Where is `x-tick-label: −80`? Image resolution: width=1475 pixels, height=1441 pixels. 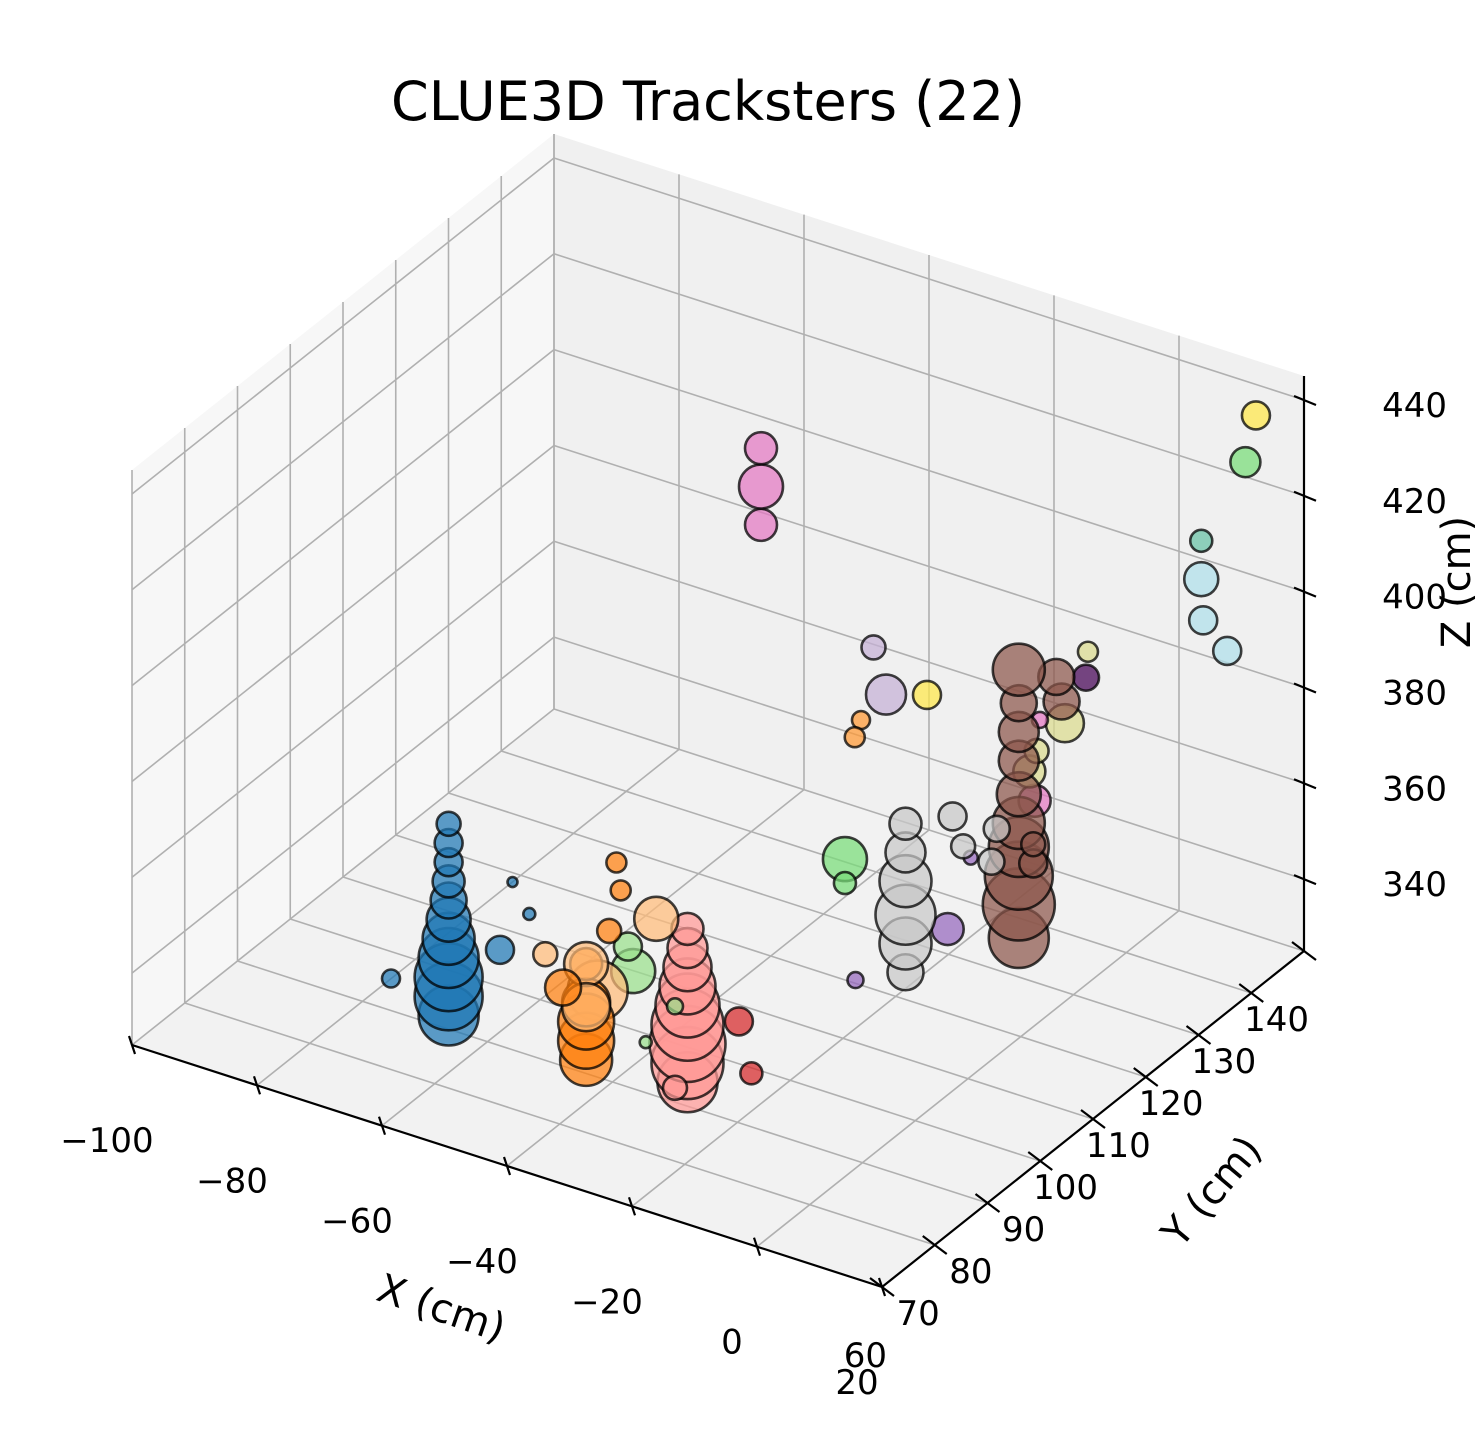 x-tick-label: −80 is located at coordinates (232, 1181).